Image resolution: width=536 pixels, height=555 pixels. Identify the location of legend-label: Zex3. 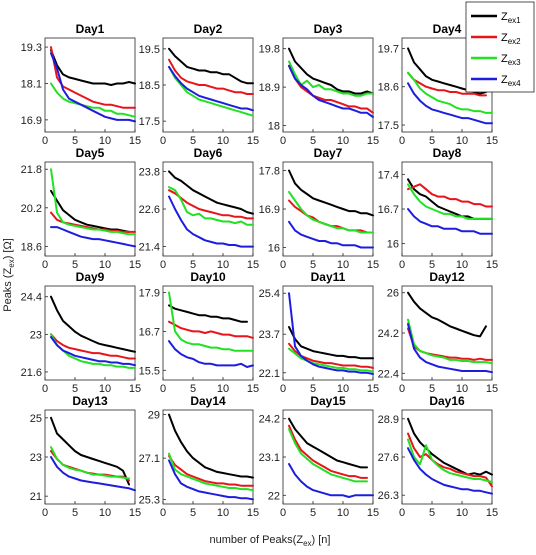
(511, 60).